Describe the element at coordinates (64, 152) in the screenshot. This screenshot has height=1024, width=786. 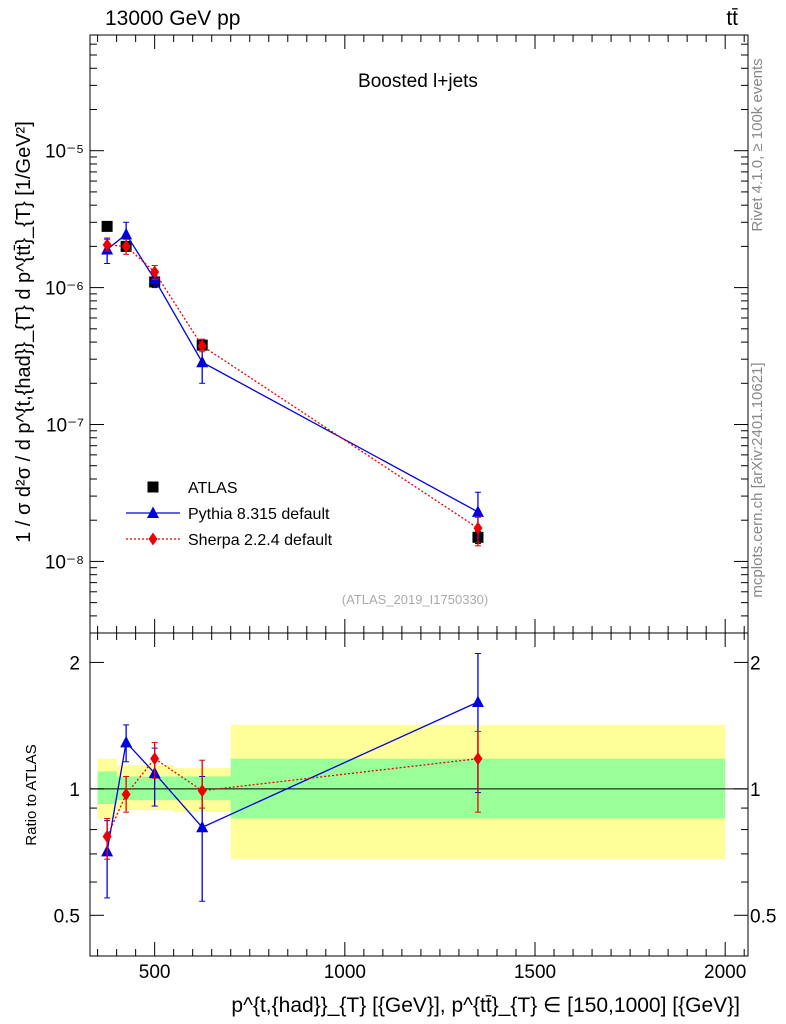
I see `main-y-tick-label: 10⁻⁵` at that location.